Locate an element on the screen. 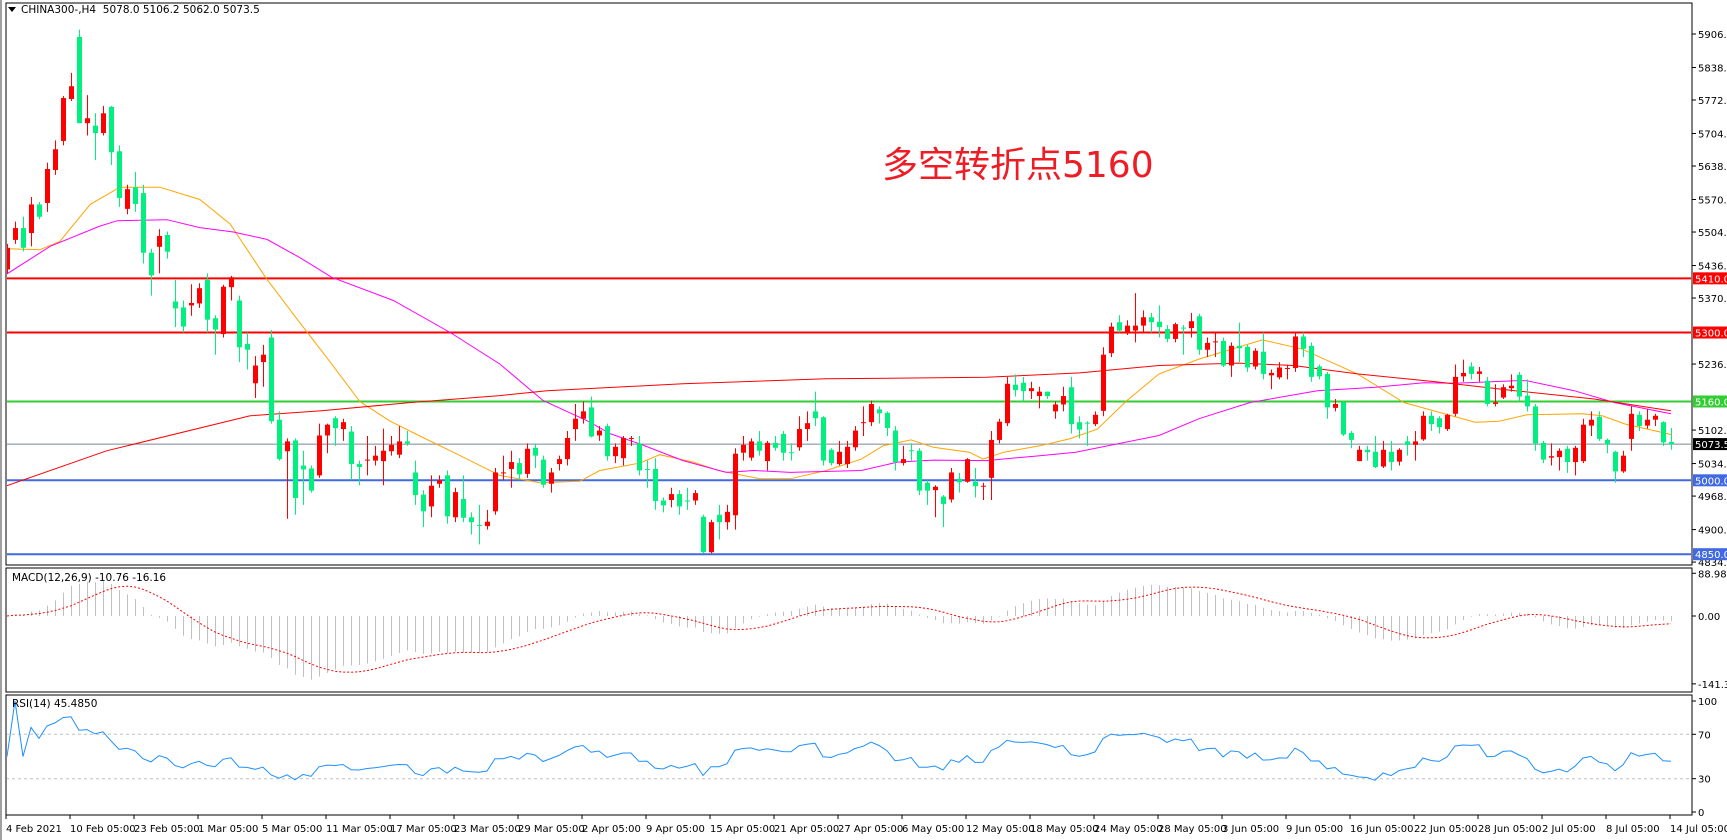  chart-annotation-text: 多空转折点5160 is located at coordinates (1018, 165).